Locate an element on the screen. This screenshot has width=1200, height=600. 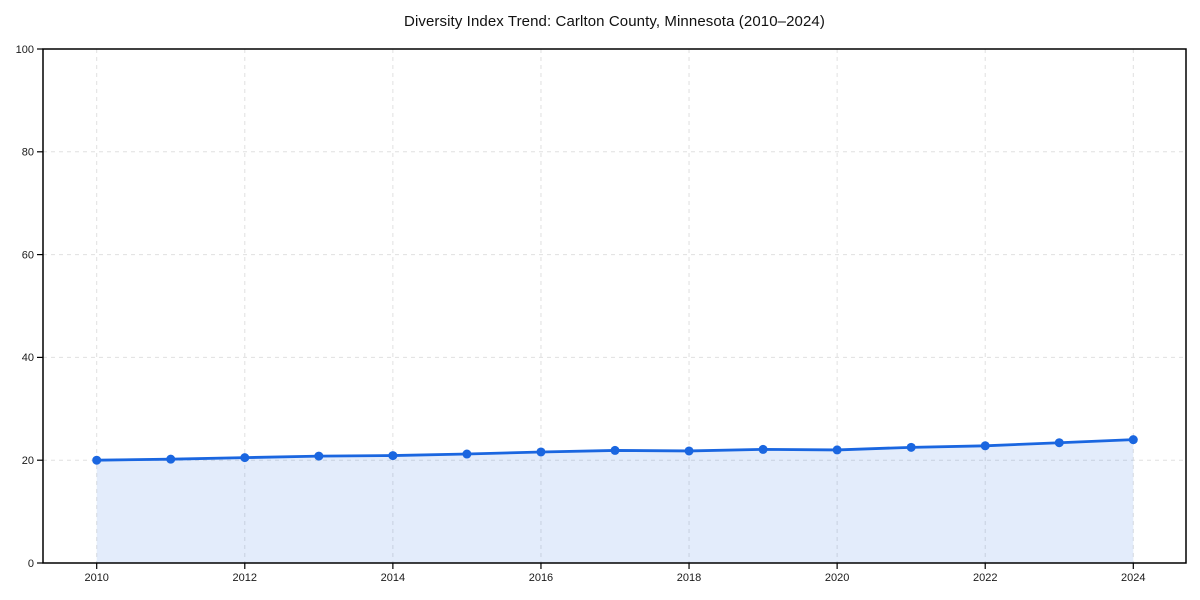
data-point-2024 is located at coordinates (1133, 440).